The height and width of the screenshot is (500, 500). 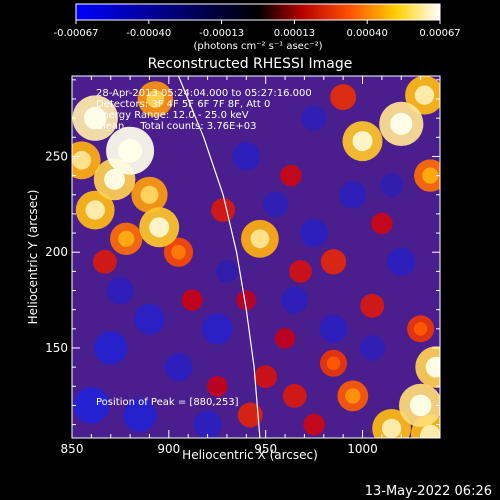 What do you see at coordinates (258, 12) in the screenshot?
I see `colorbar-gradient` at bounding box center [258, 12].